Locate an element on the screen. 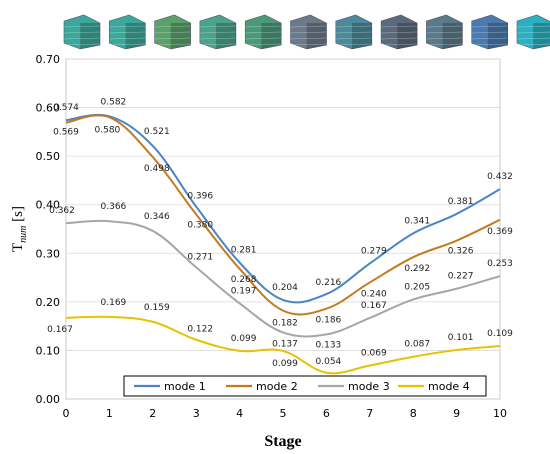  data-label: 0.281 is located at coordinates (244, 251).